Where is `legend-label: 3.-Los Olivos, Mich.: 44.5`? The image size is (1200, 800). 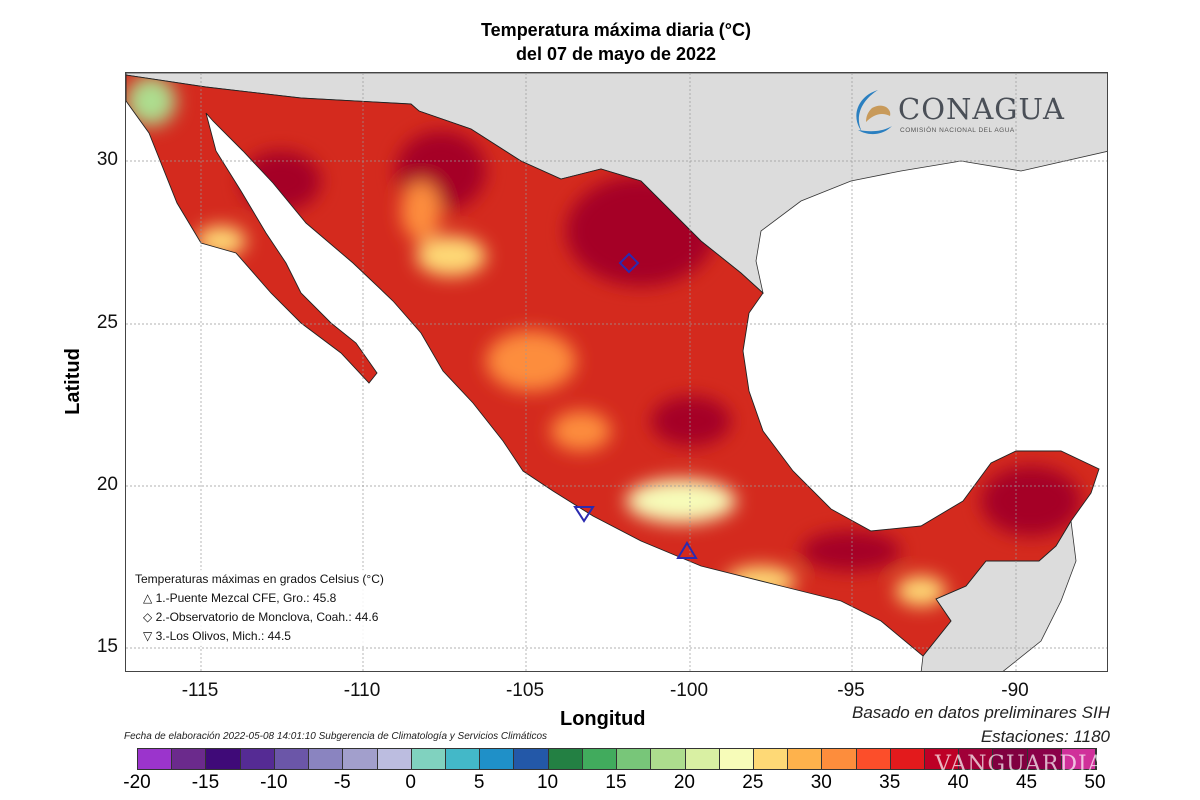
legend-label: 3.-Los Olivos, Mich.: 44.5 is located at coordinates (223, 636).